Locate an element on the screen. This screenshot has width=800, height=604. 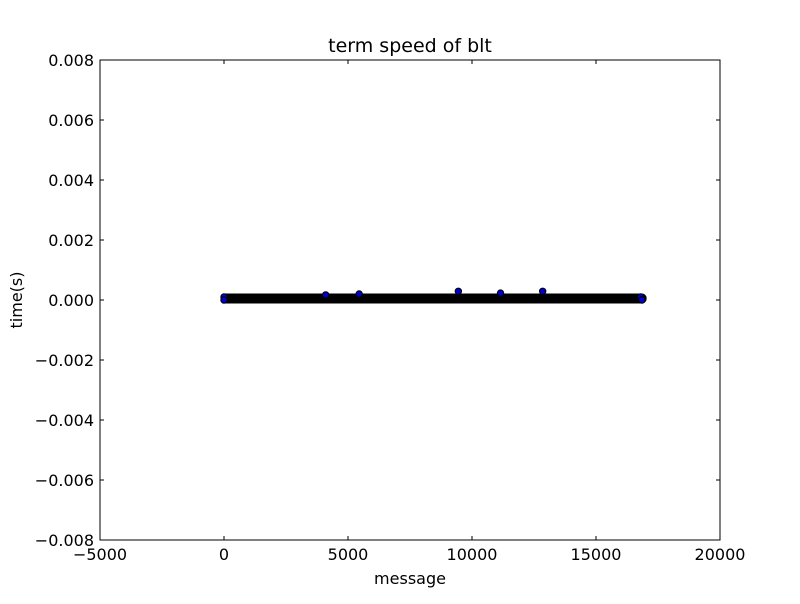
y-tick-label: 0.000 is located at coordinates (71, 300).